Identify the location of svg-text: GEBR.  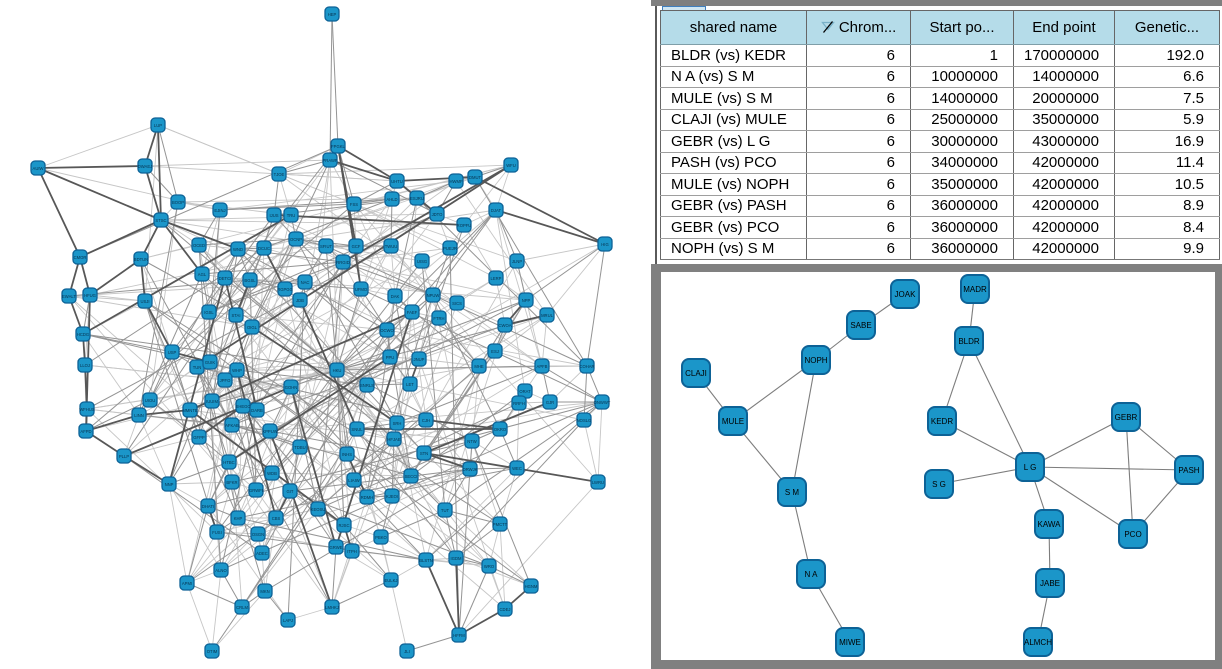
(1126, 417).